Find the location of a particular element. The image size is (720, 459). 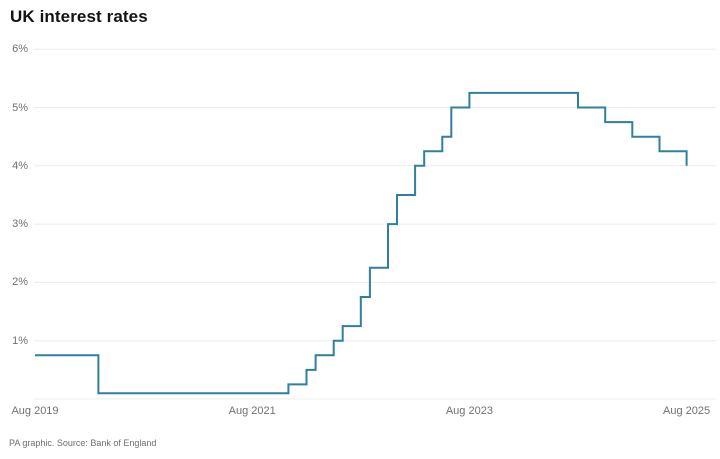

y-tick-label: 4% is located at coordinates (20, 165).